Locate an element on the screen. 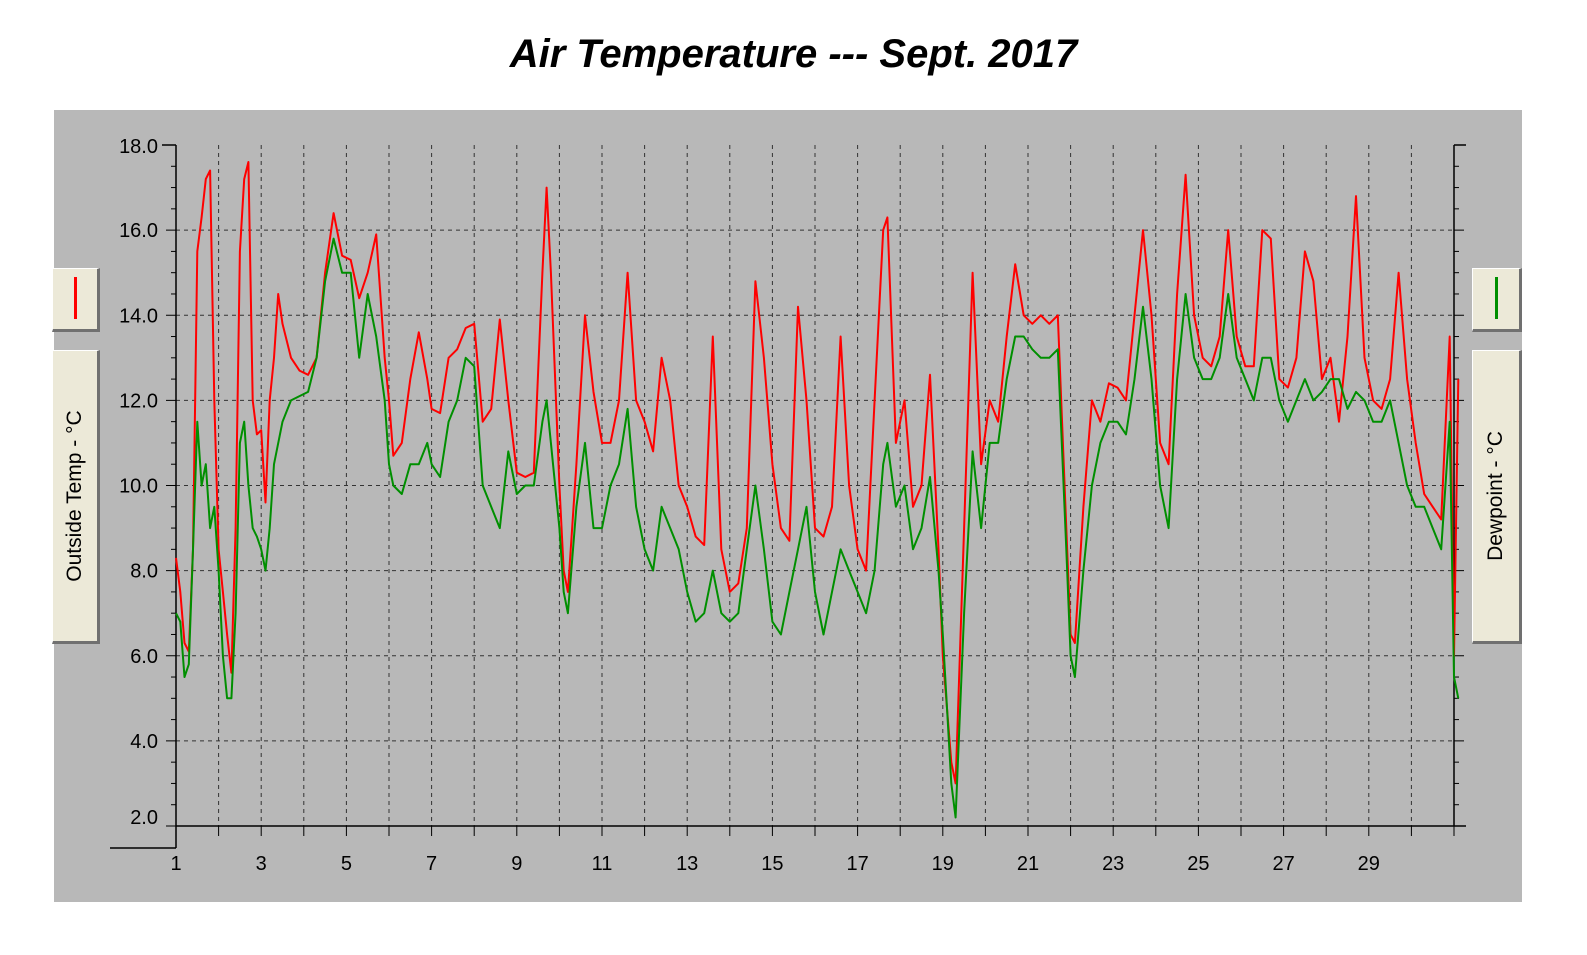 Image resolution: width=1587 pixels, height=955 pixels. dewpoint-legend-swatch is located at coordinates (1496, 298).